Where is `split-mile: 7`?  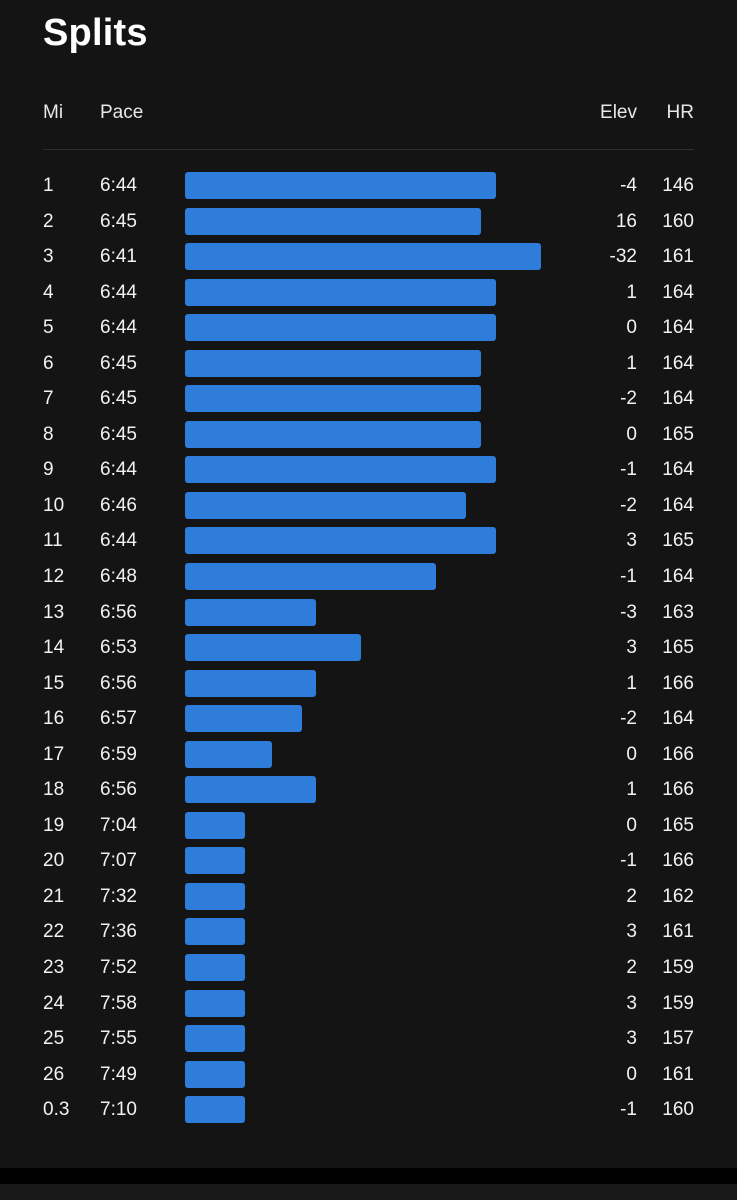 split-mile: 7 is located at coordinates (48, 399).